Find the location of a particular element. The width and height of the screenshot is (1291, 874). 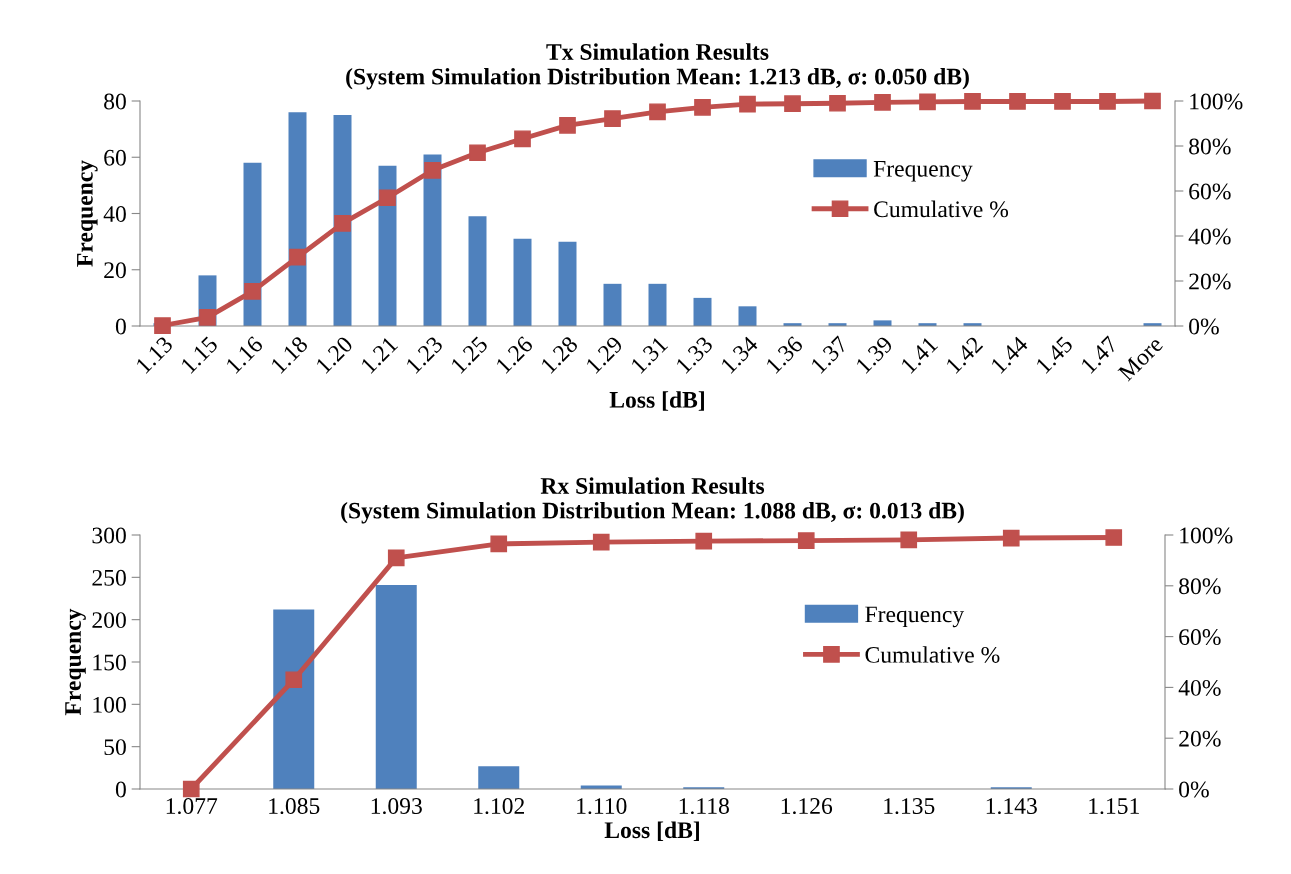

x-tick-label: 1.45 is located at coordinates (1054, 354).